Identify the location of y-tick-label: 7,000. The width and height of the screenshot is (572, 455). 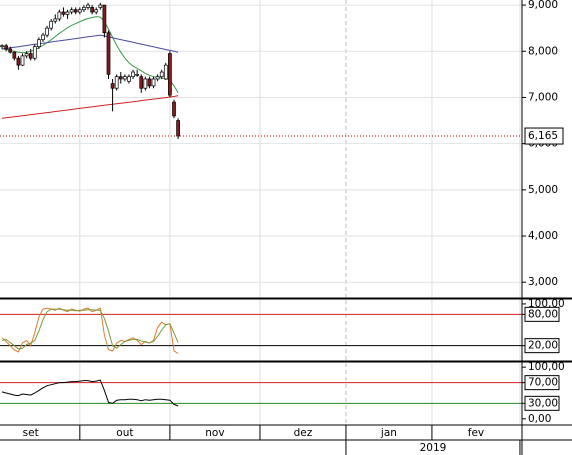
(543, 97).